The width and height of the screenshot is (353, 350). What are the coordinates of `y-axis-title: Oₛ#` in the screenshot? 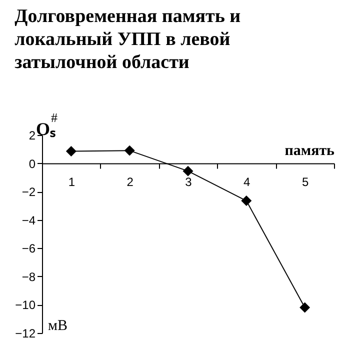 It's located at (47, 124).